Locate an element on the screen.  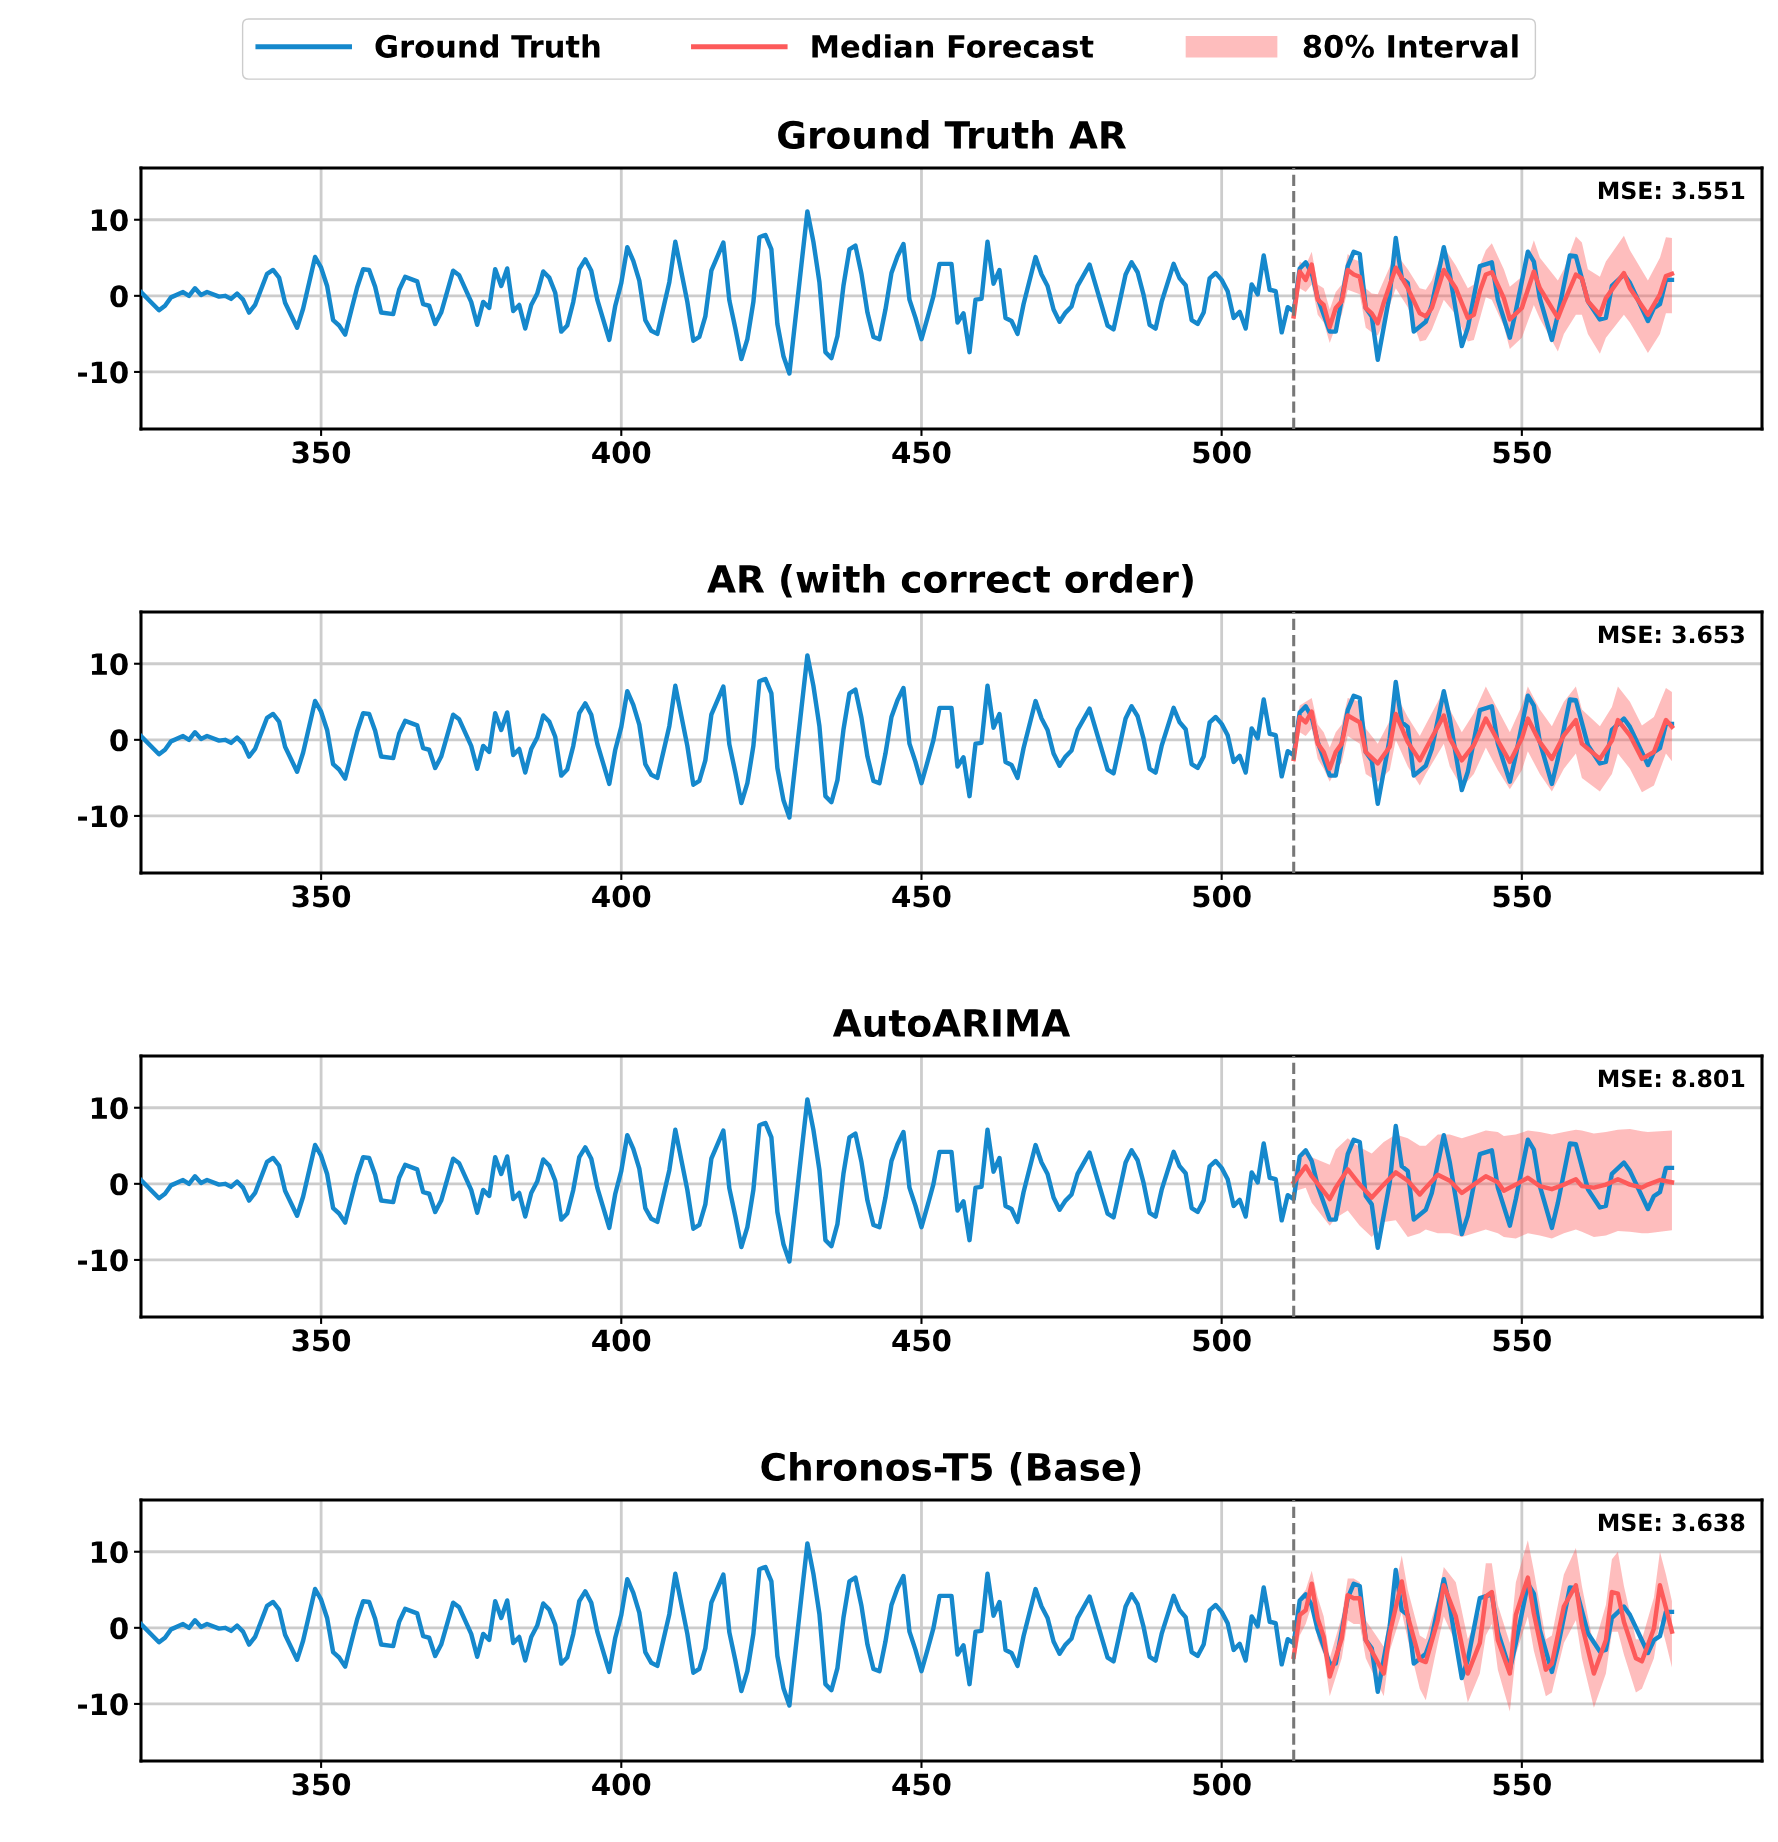
annotation: MSE: 3.653 is located at coordinates (1671, 634).